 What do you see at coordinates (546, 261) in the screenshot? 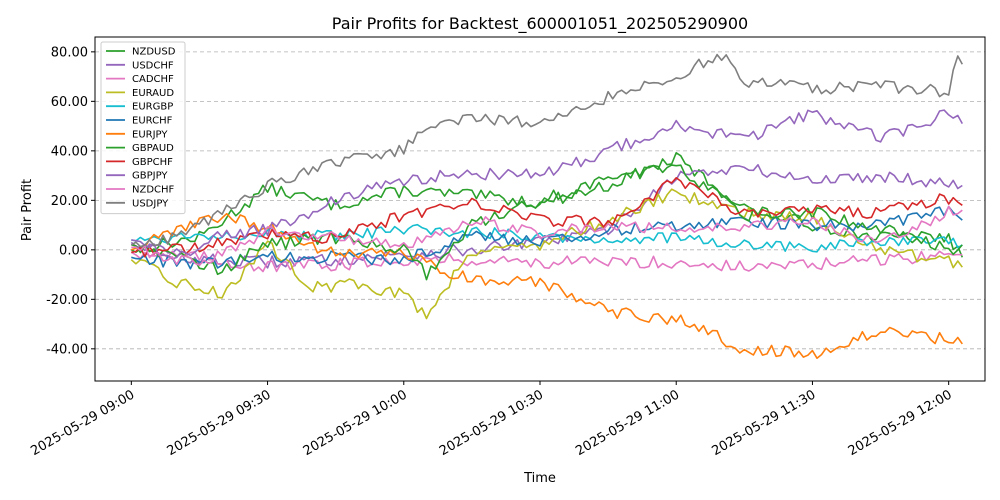
I see `series-line-cadchf` at bounding box center [546, 261].